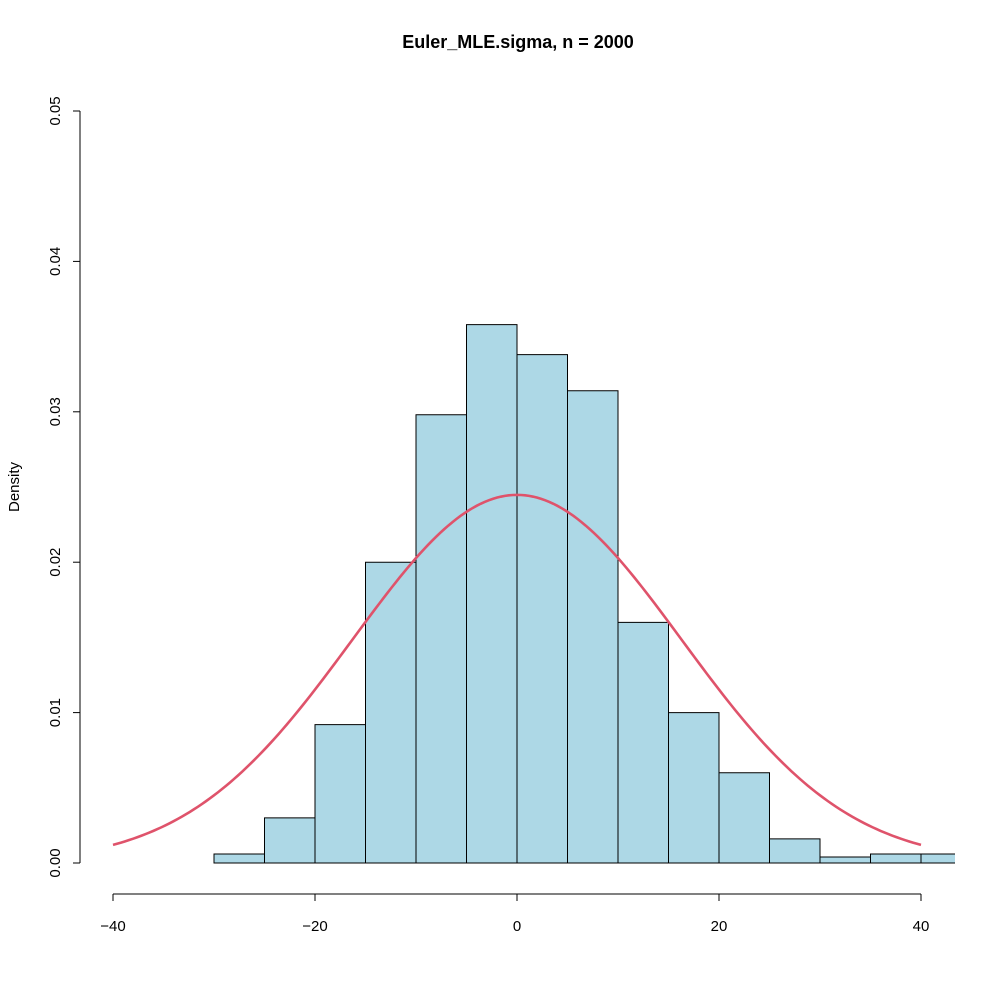  Describe the element at coordinates (14, 486) in the screenshot. I see `y-axis-label: Density` at that location.